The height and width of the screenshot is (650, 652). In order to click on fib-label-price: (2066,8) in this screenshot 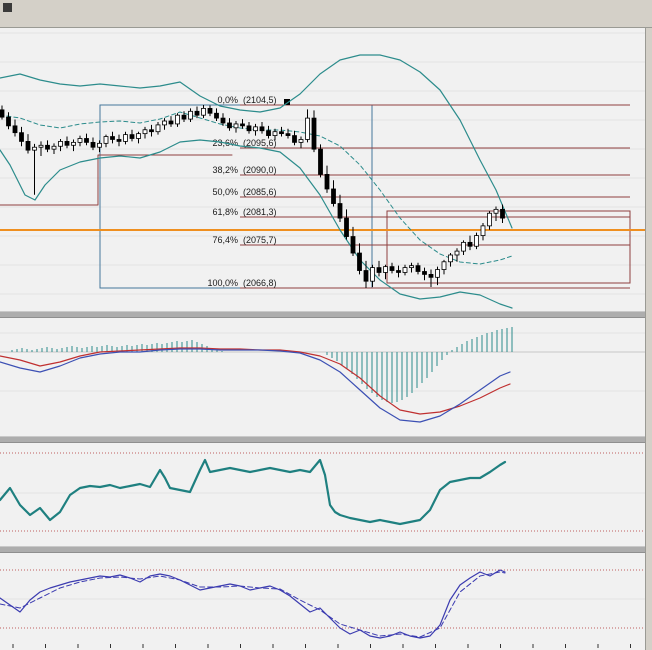, I will do `click(260, 283)`.